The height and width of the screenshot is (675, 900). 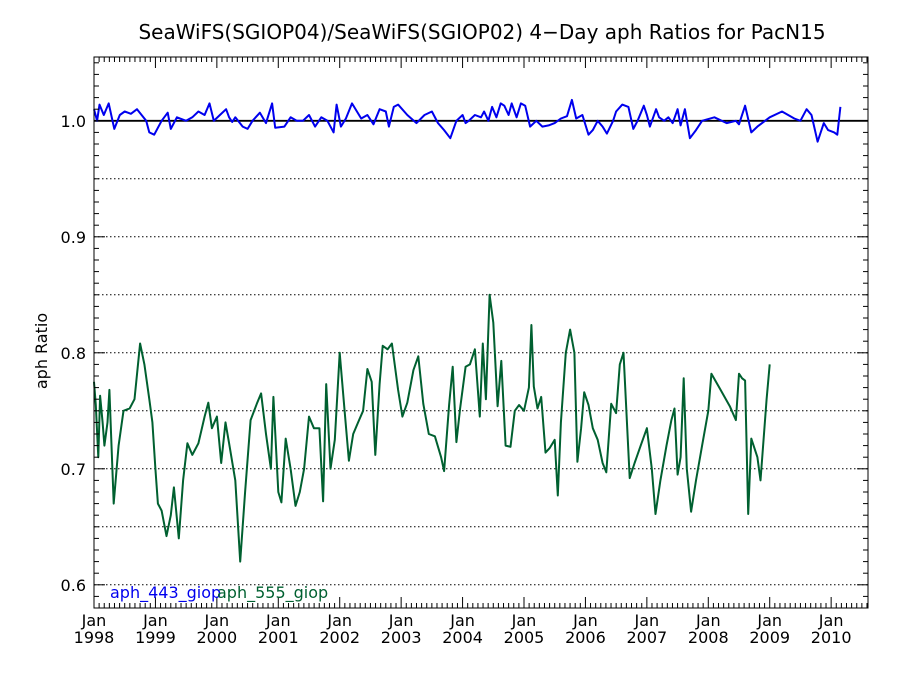 I want to click on y-axis-label: aph Ratio, so click(x=41, y=351).